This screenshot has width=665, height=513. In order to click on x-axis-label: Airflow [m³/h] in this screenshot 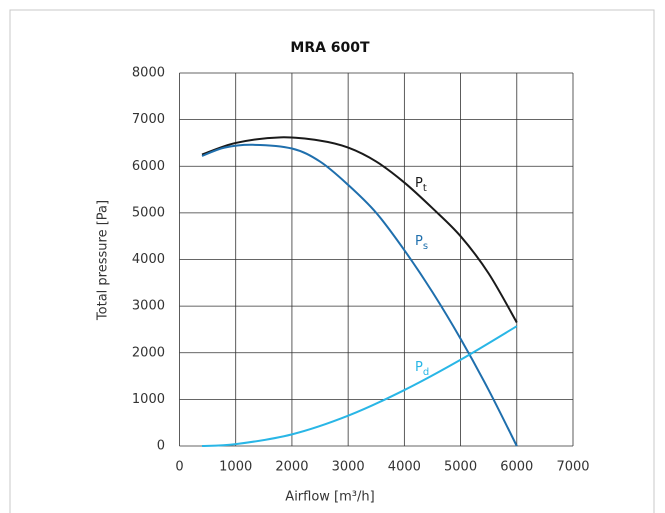, I will do `click(329, 497)`.